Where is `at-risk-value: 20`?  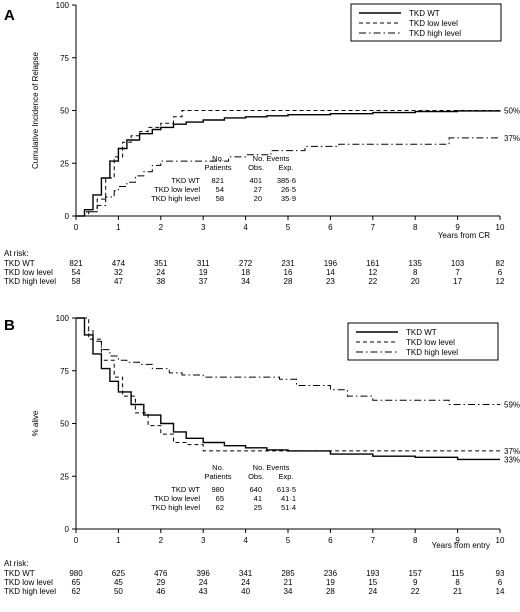 at-risk-value: 20 is located at coordinates (415, 281).